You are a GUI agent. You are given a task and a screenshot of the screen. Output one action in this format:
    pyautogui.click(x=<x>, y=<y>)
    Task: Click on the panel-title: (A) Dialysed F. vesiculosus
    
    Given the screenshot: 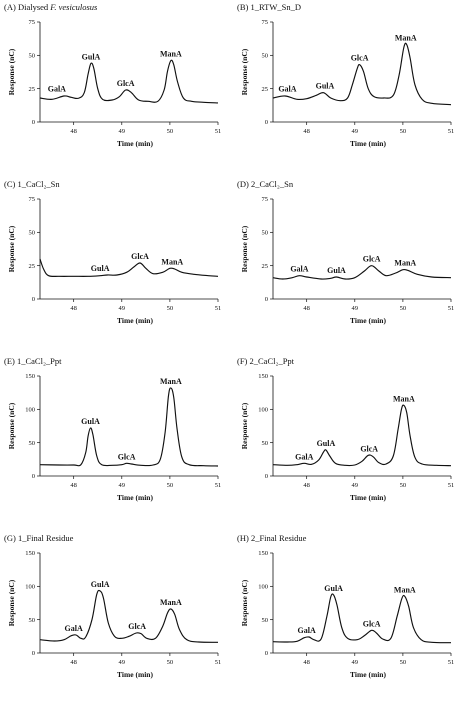 What is the action you would take?
    pyautogui.click(x=50, y=7)
    